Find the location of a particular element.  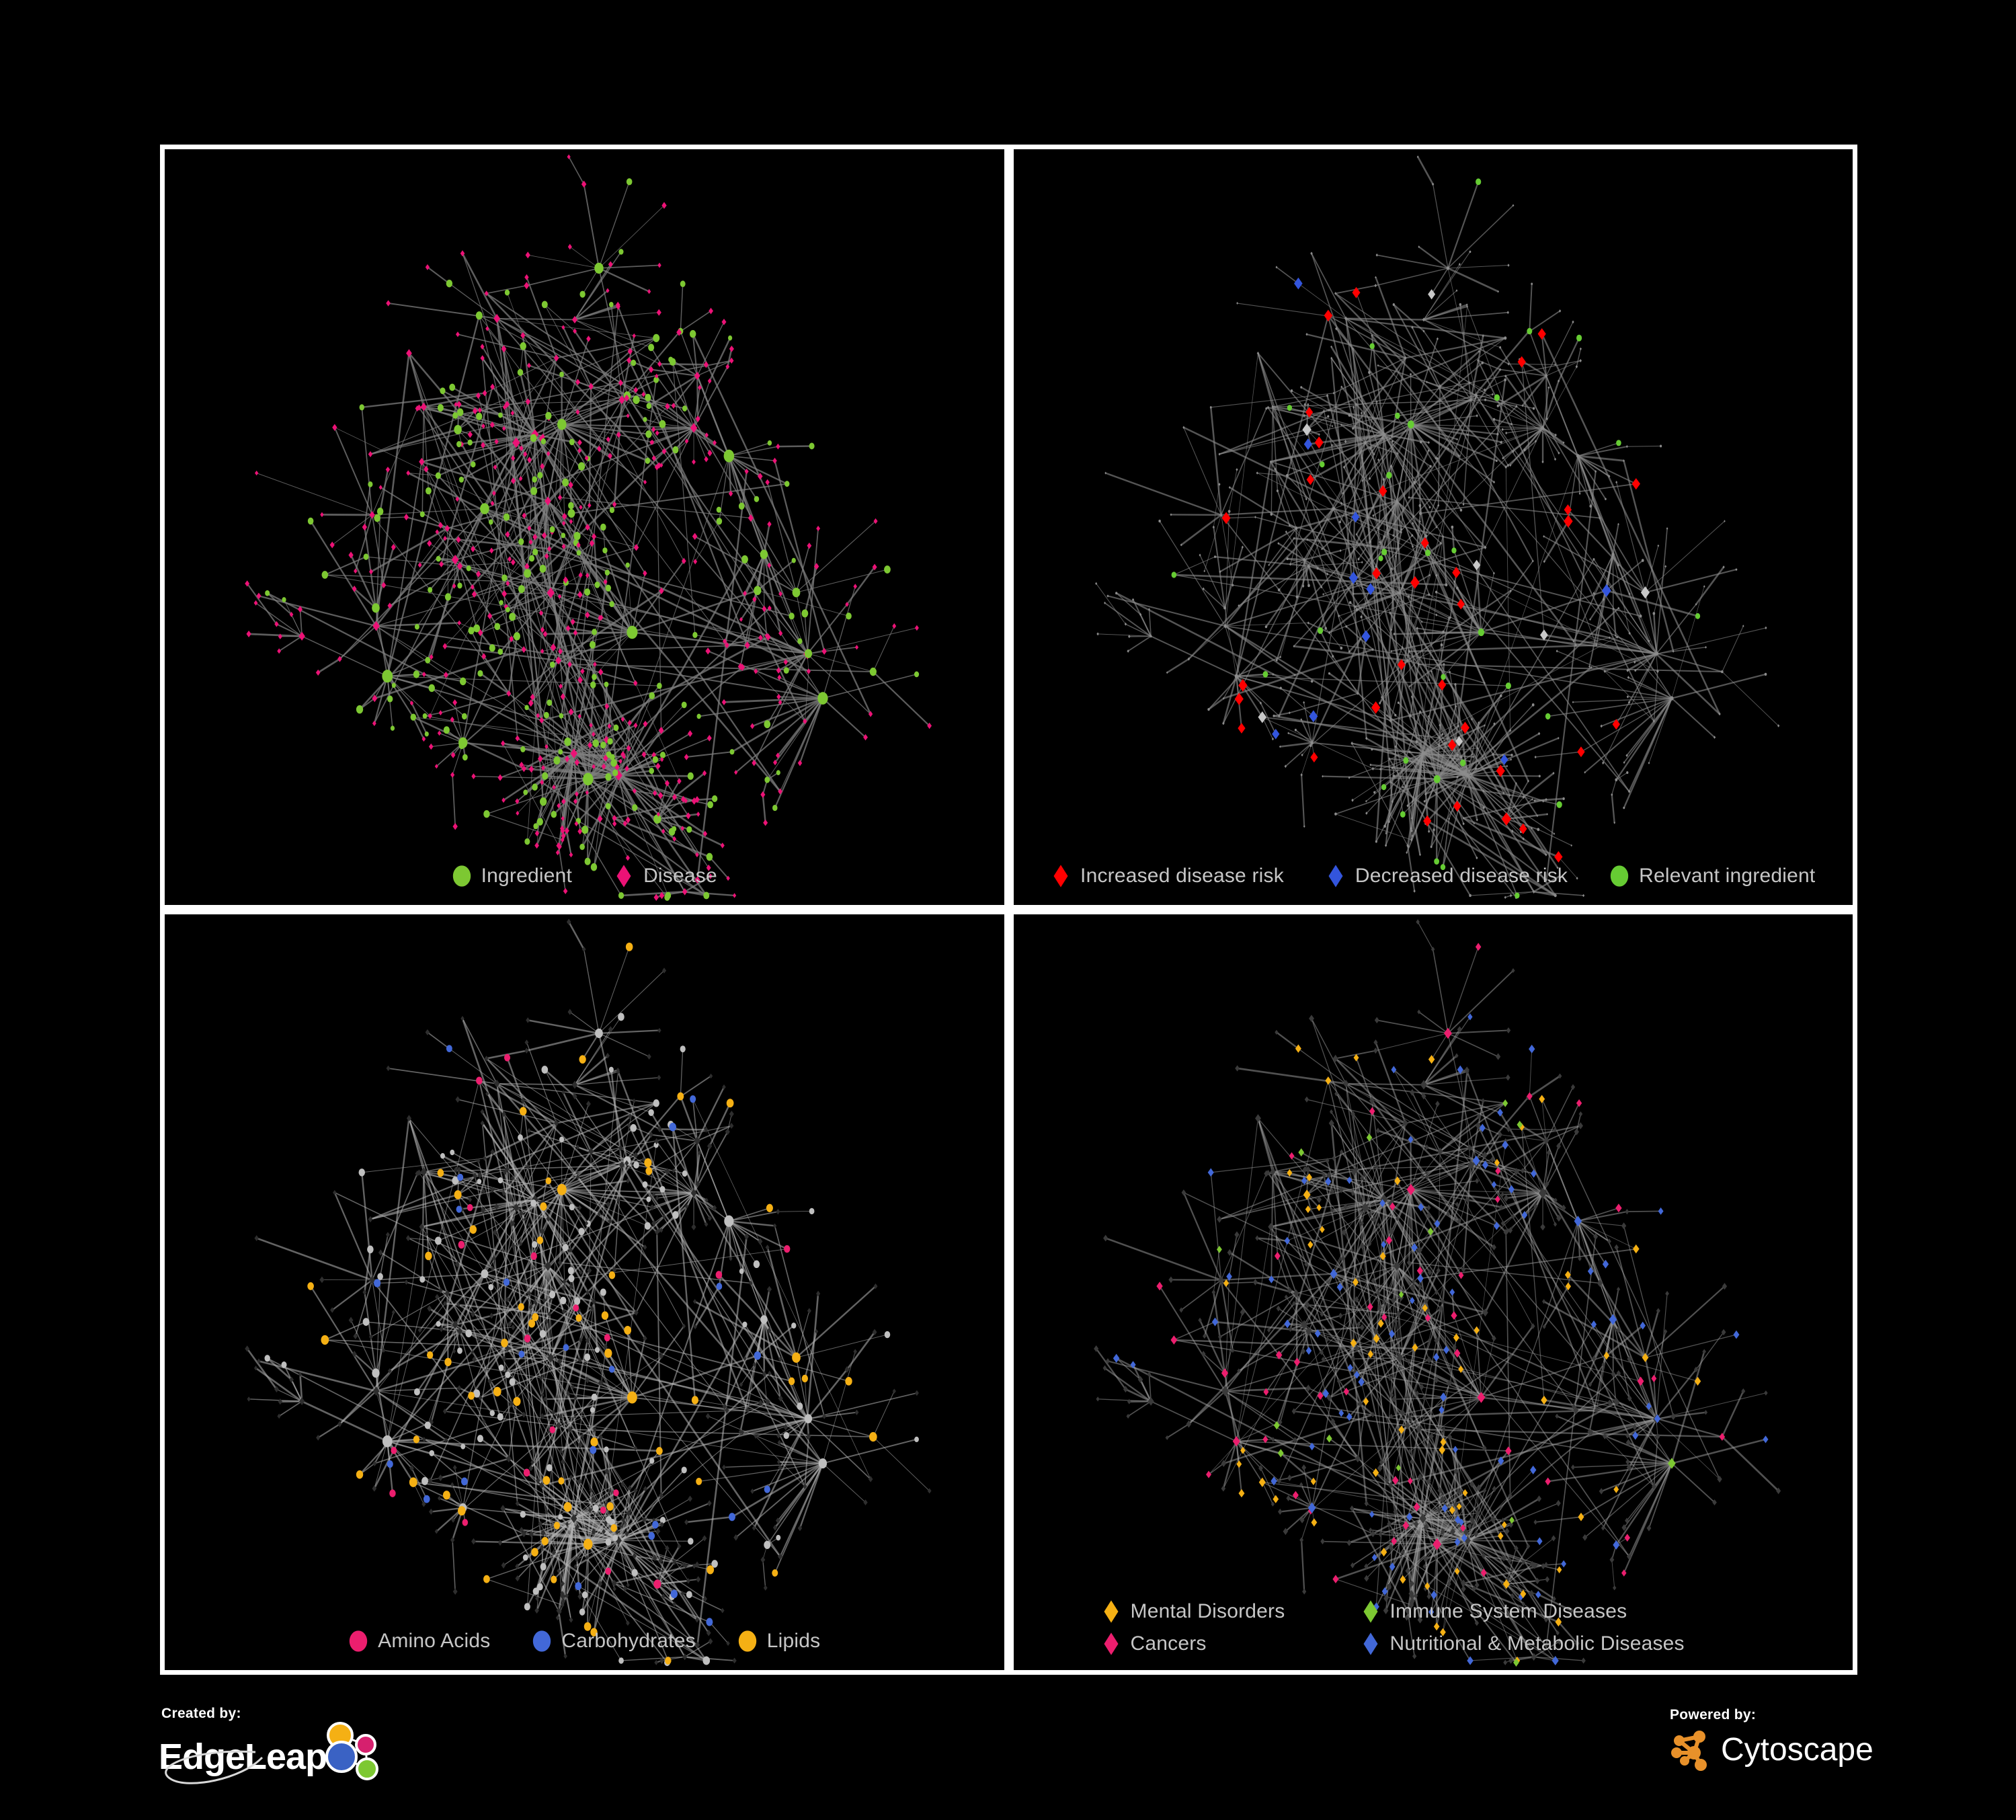

edgeleap-logo: Created by: EdgeLeap is located at coordinates (347, 1756).